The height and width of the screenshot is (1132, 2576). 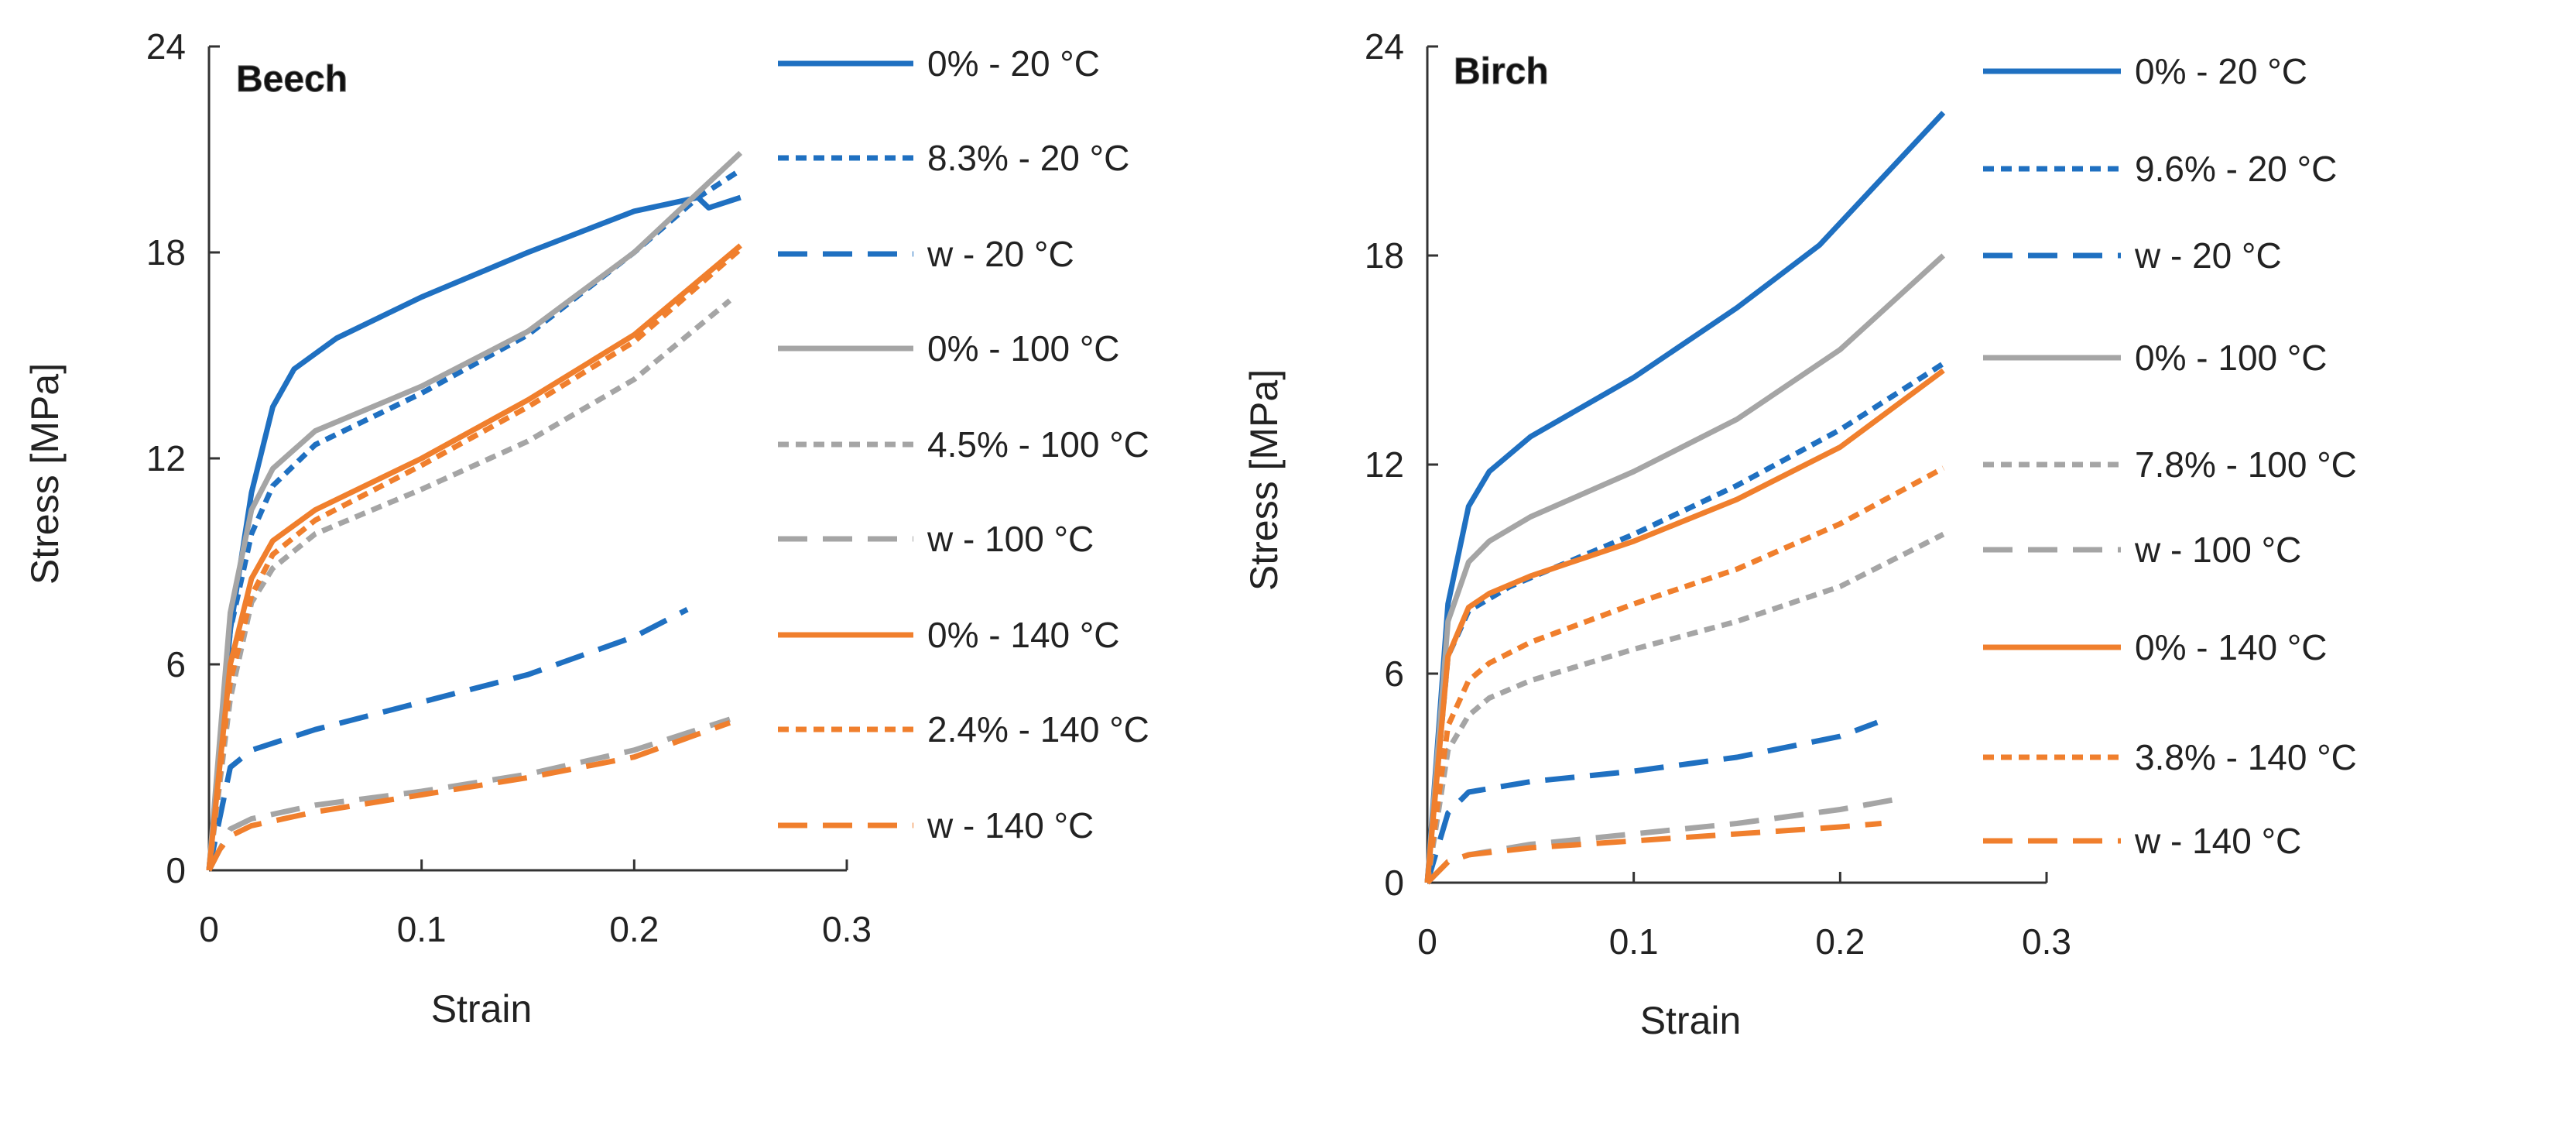 What do you see at coordinates (1028, 158) in the screenshot?
I see `legend-label: 8.3% - 20 °C` at bounding box center [1028, 158].